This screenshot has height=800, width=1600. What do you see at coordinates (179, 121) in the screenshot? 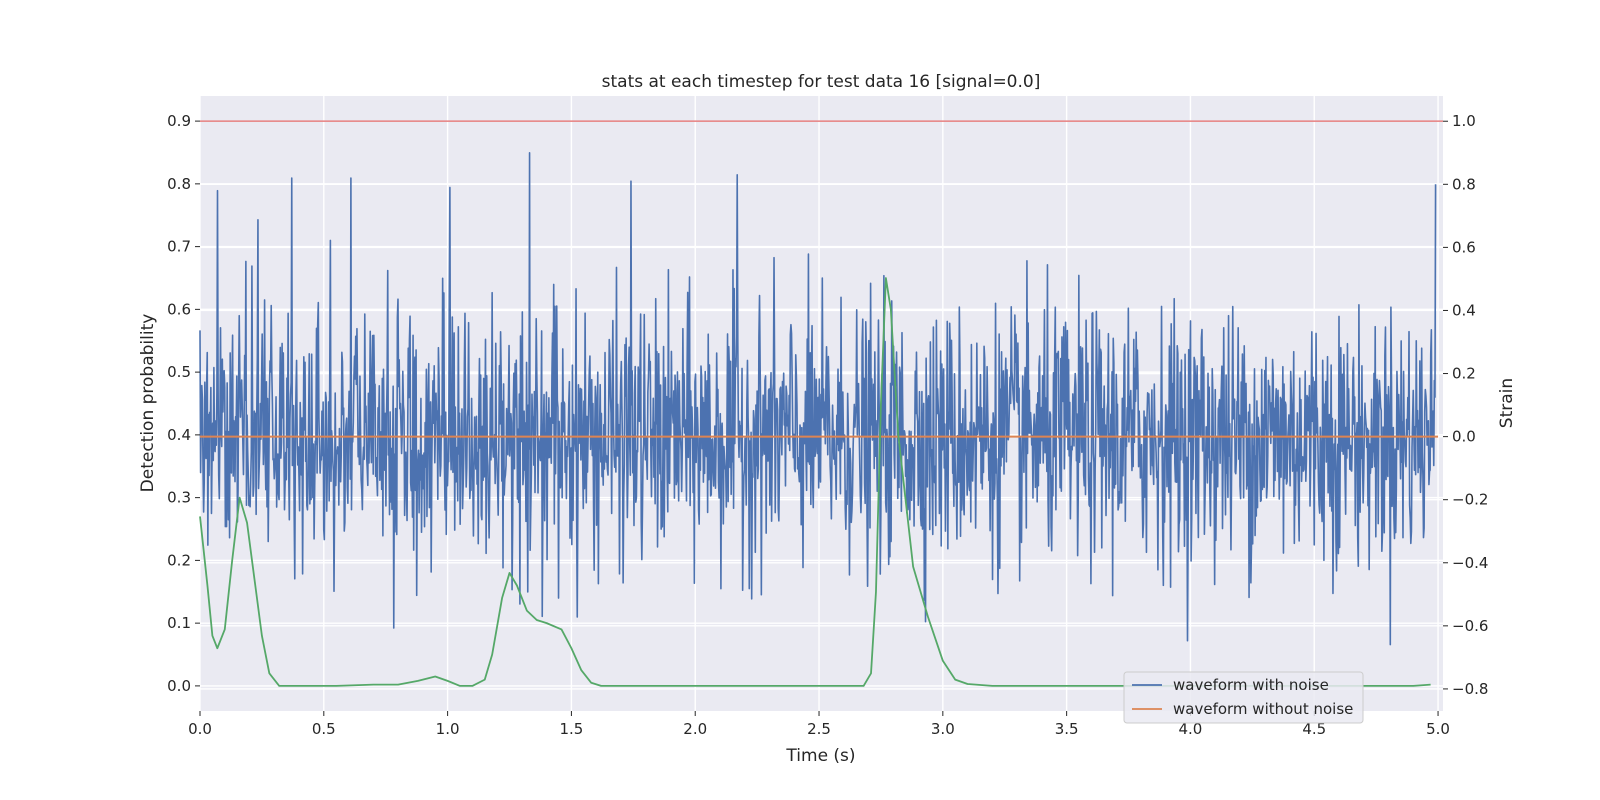
I see `y-left-tick-label: 0.9` at bounding box center [179, 121].